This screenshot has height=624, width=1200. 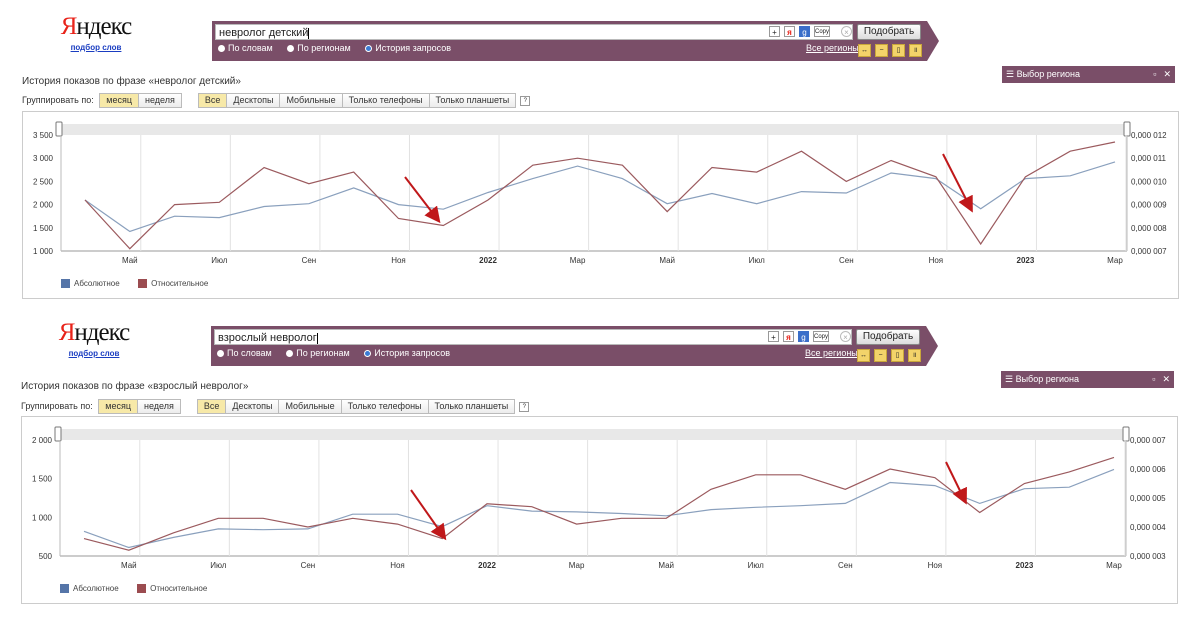 What do you see at coordinates (43, 158) in the screenshot?
I see `y-left-tick-label: 3 000` at bounding box center [43, 158].